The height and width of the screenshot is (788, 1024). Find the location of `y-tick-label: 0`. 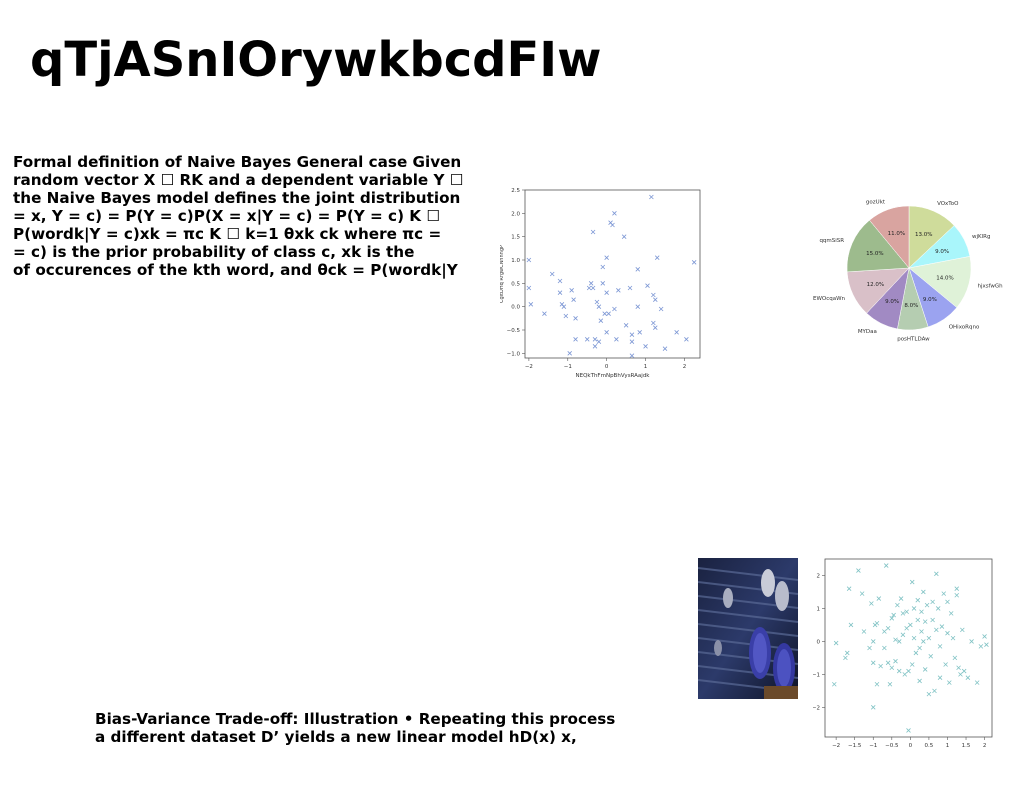

y-tick-label: 0 is located at coordinates (819, 642).